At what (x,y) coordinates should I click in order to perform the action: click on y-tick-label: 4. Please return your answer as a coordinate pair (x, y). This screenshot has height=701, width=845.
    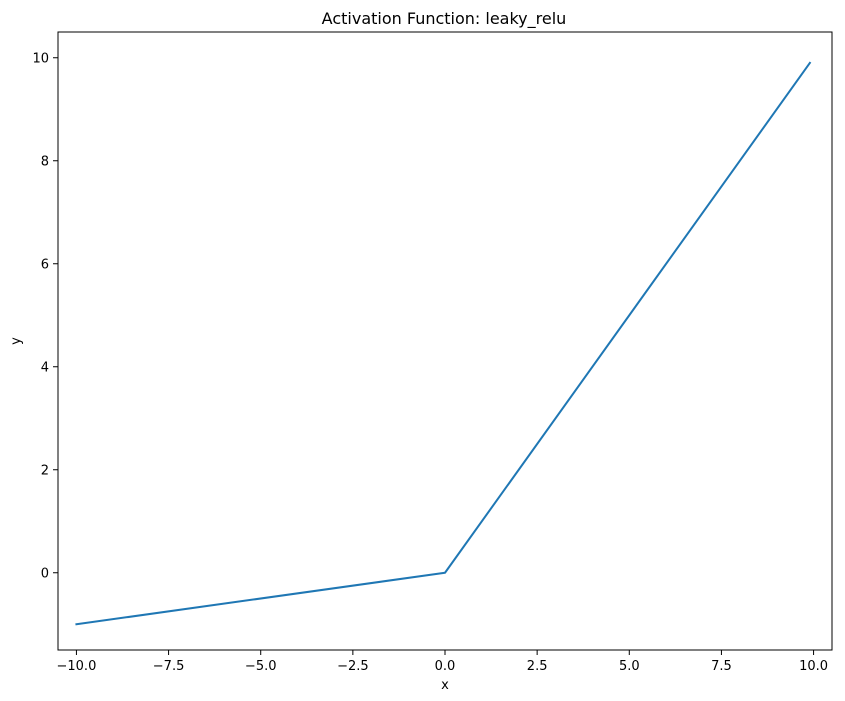
    Looking at the image, I should click on (45, 367).